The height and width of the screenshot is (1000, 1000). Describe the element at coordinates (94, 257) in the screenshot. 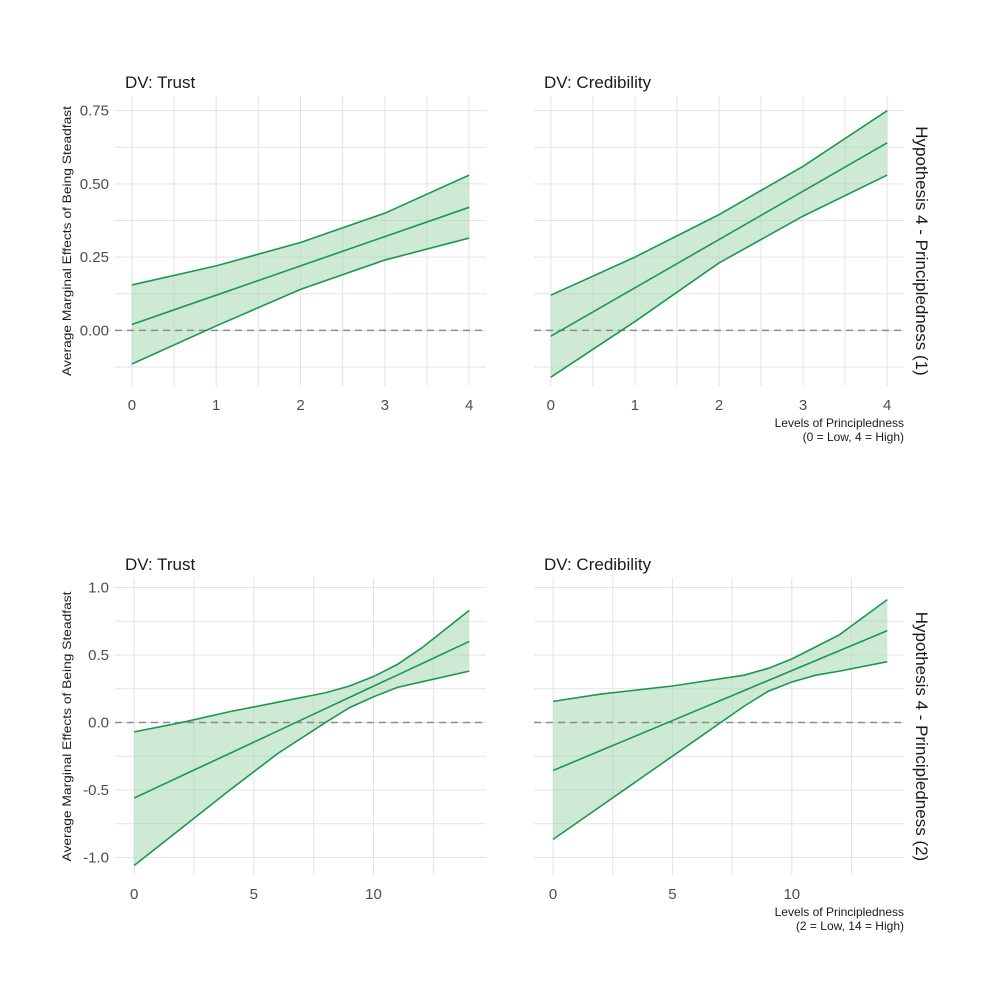

I see `y-tick-label: 0.25` at that location.